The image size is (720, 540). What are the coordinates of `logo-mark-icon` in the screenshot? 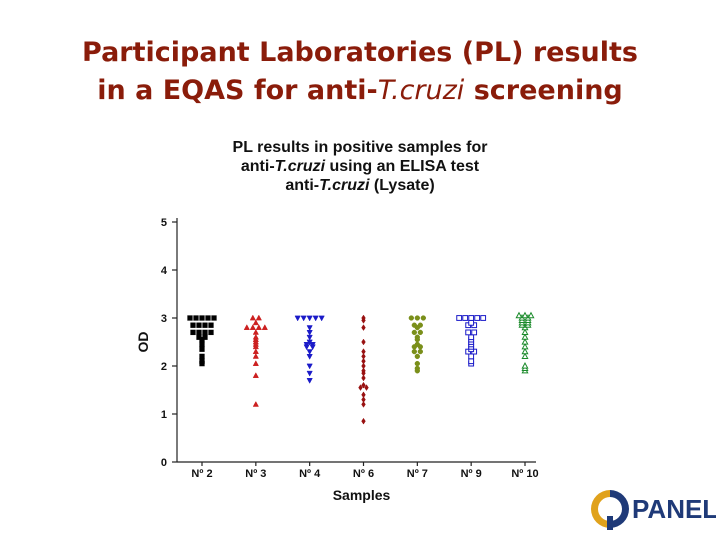 It's located at (609, 510).